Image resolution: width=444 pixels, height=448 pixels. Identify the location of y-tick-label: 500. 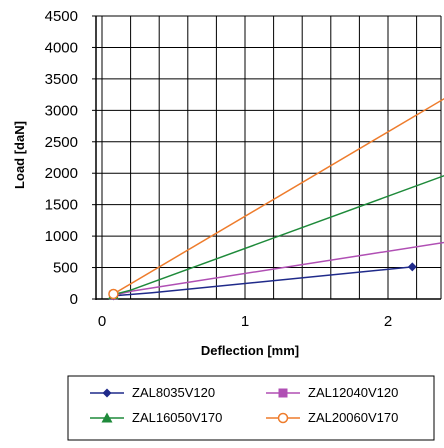
(65, 268).